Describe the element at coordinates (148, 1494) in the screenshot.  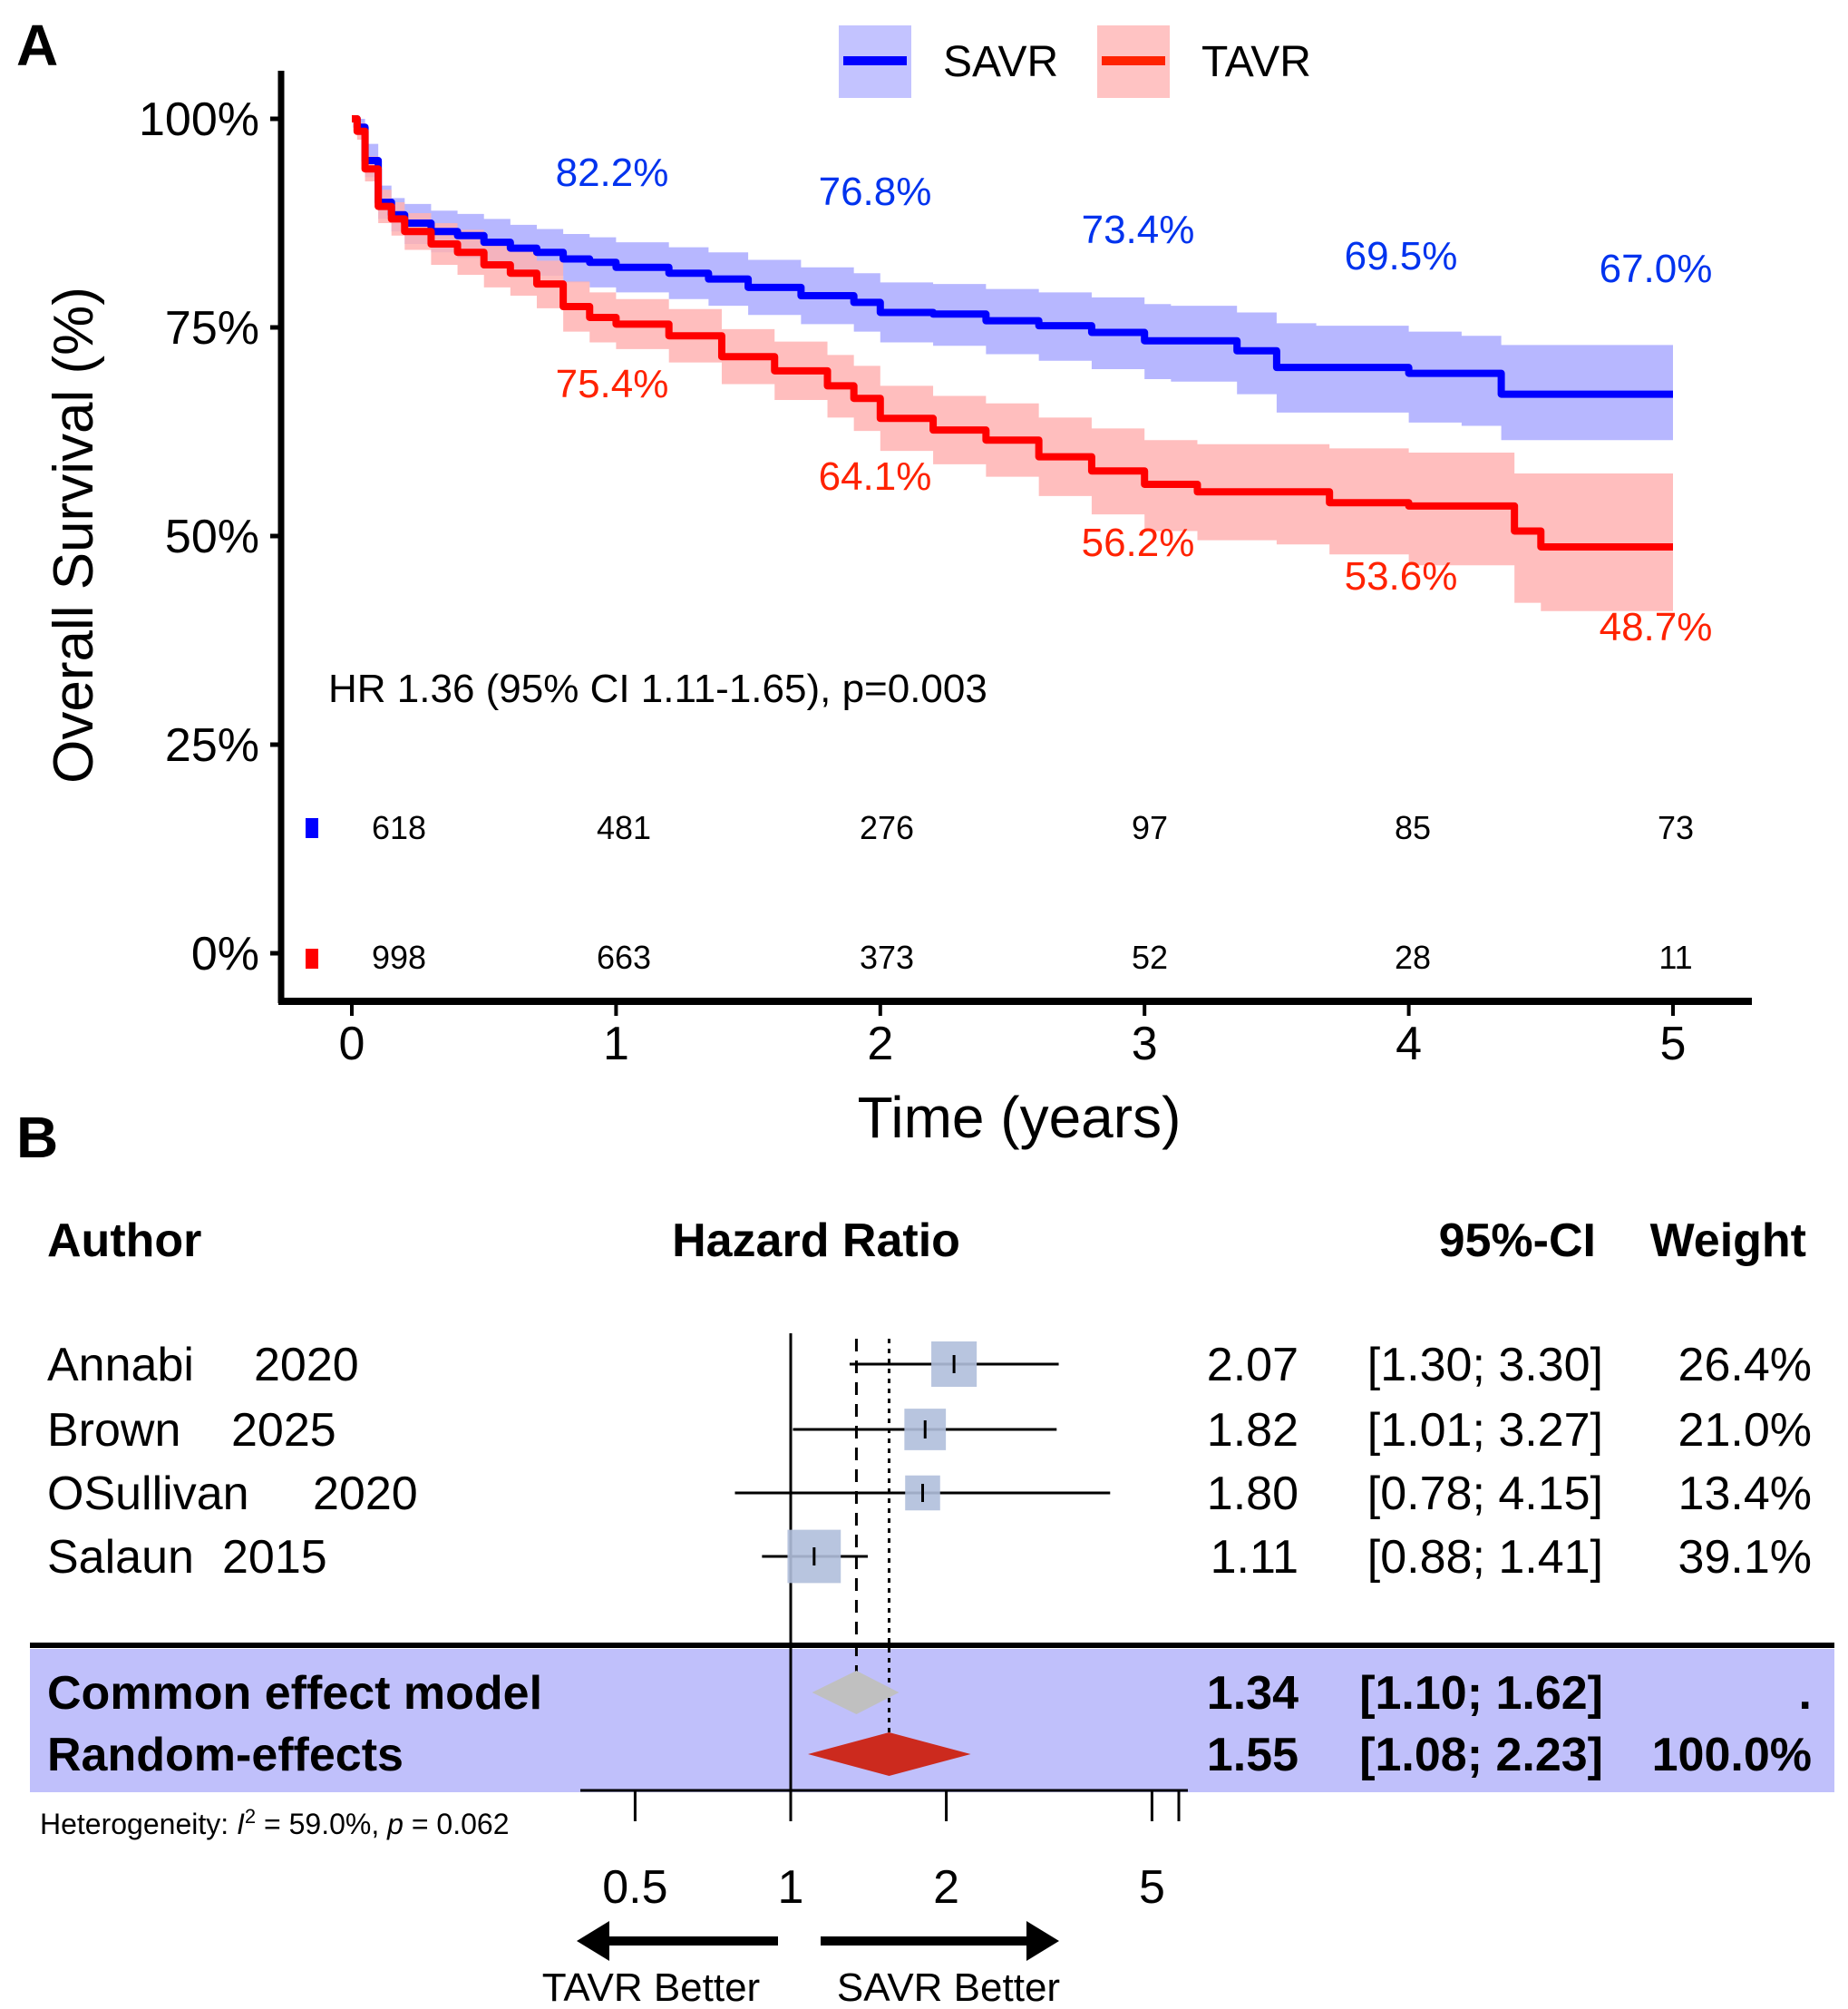
I see `study-author: OSullivan` at that location.